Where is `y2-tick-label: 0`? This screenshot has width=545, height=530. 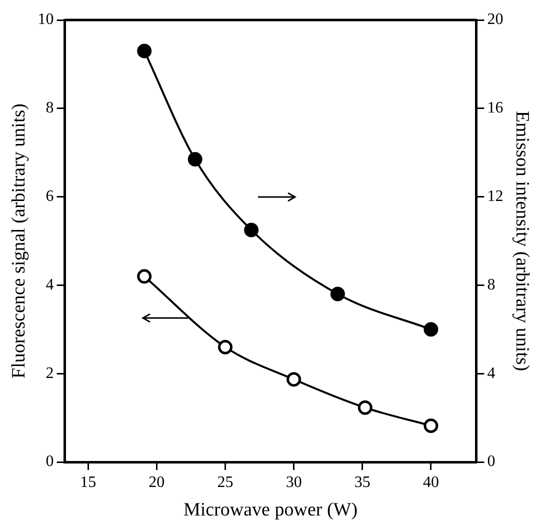 y2-tick-label: 0 is located at coordinates (491, 461).